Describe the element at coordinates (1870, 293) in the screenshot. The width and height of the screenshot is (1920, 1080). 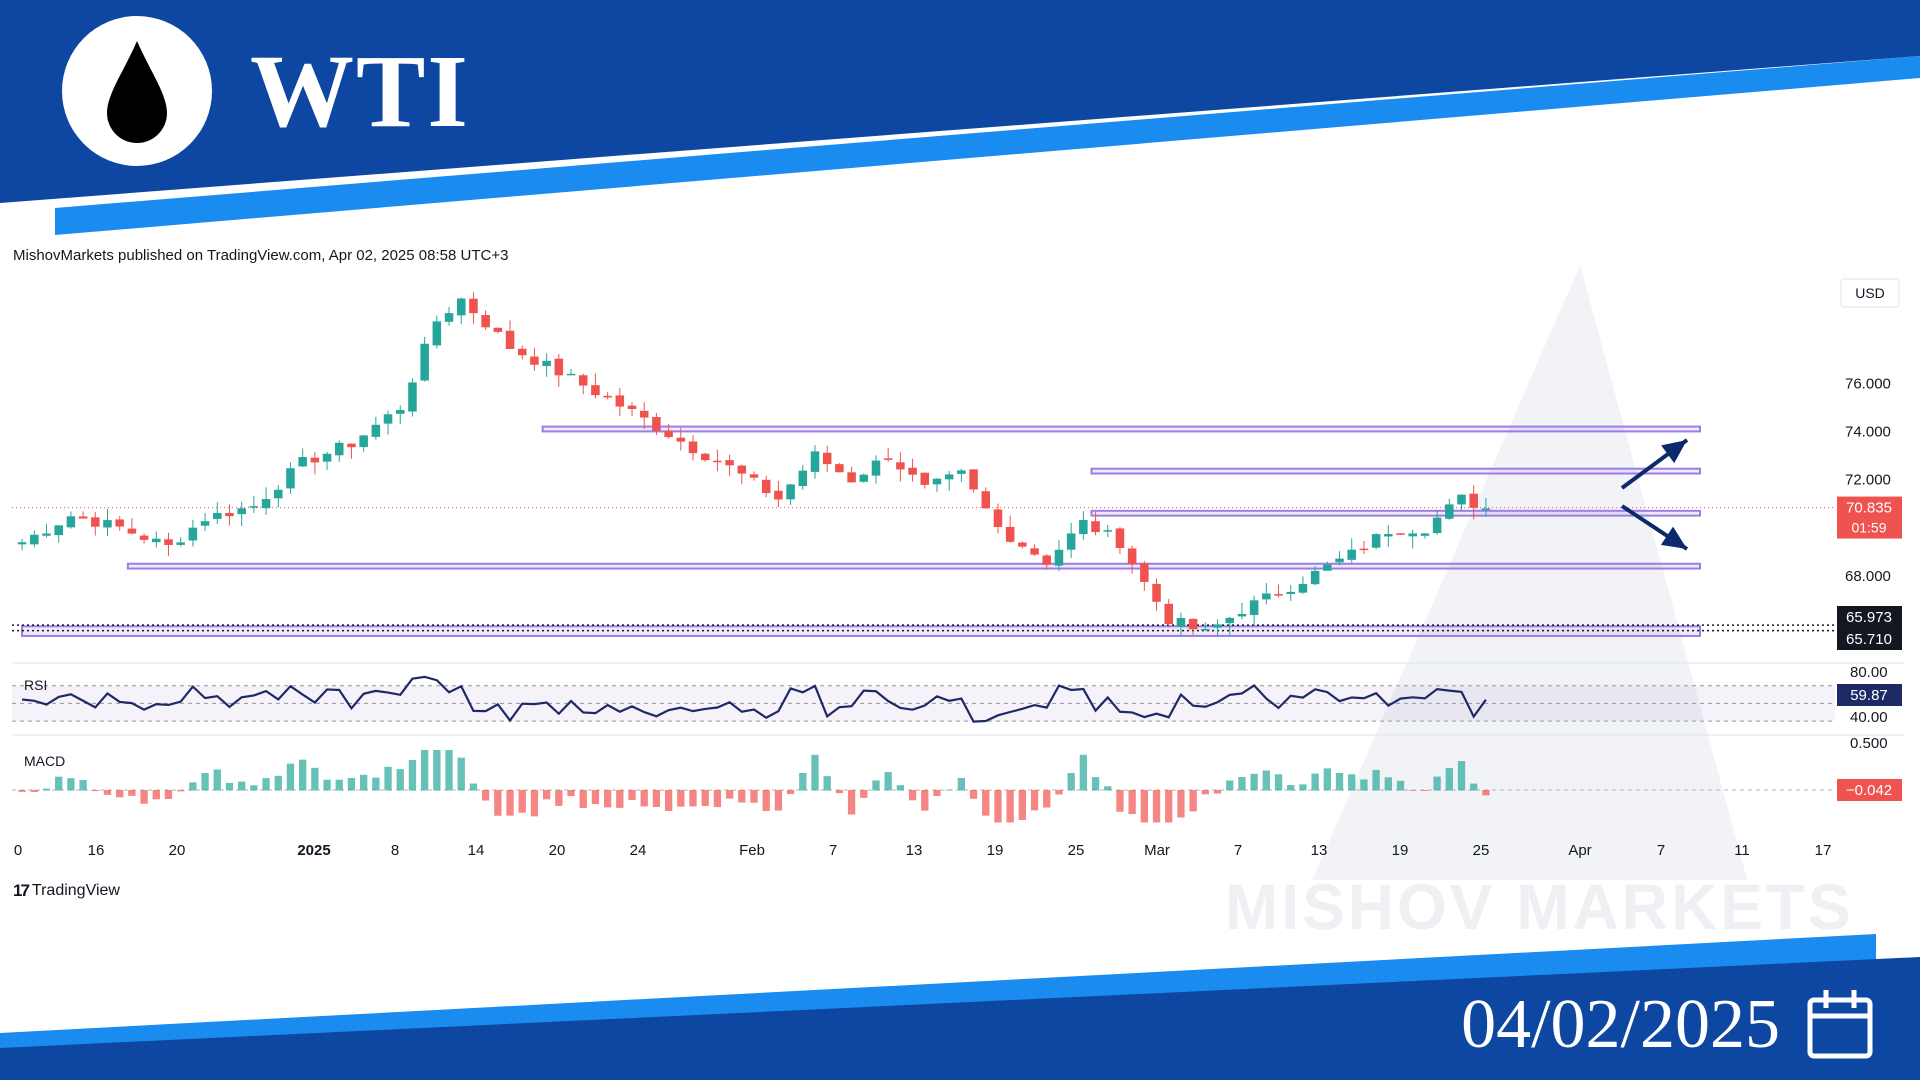
I see `currency-box` at that location.